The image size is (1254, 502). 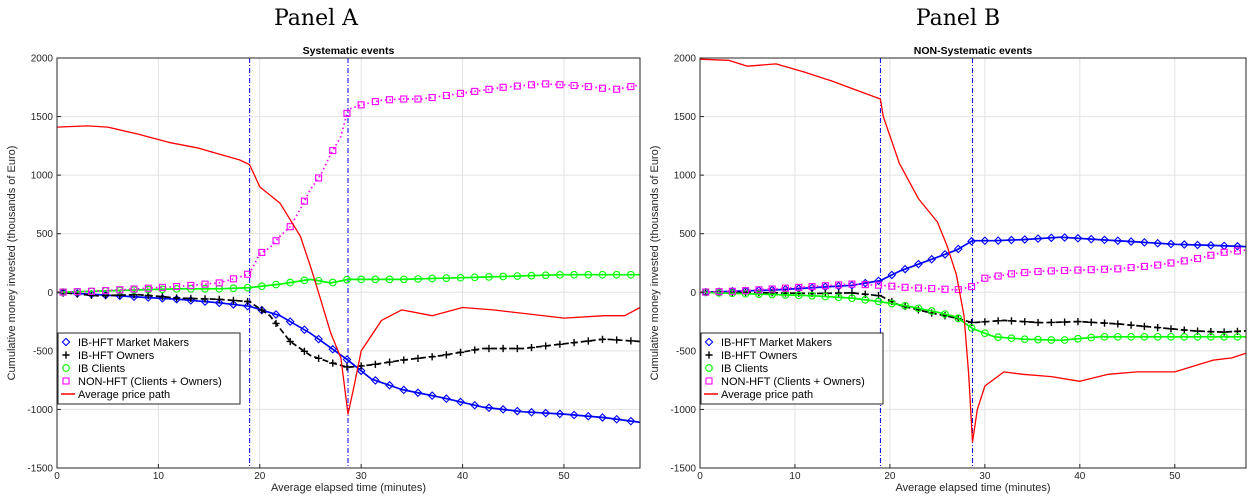 I want to click on legend-box, so click(x=792, y=368).